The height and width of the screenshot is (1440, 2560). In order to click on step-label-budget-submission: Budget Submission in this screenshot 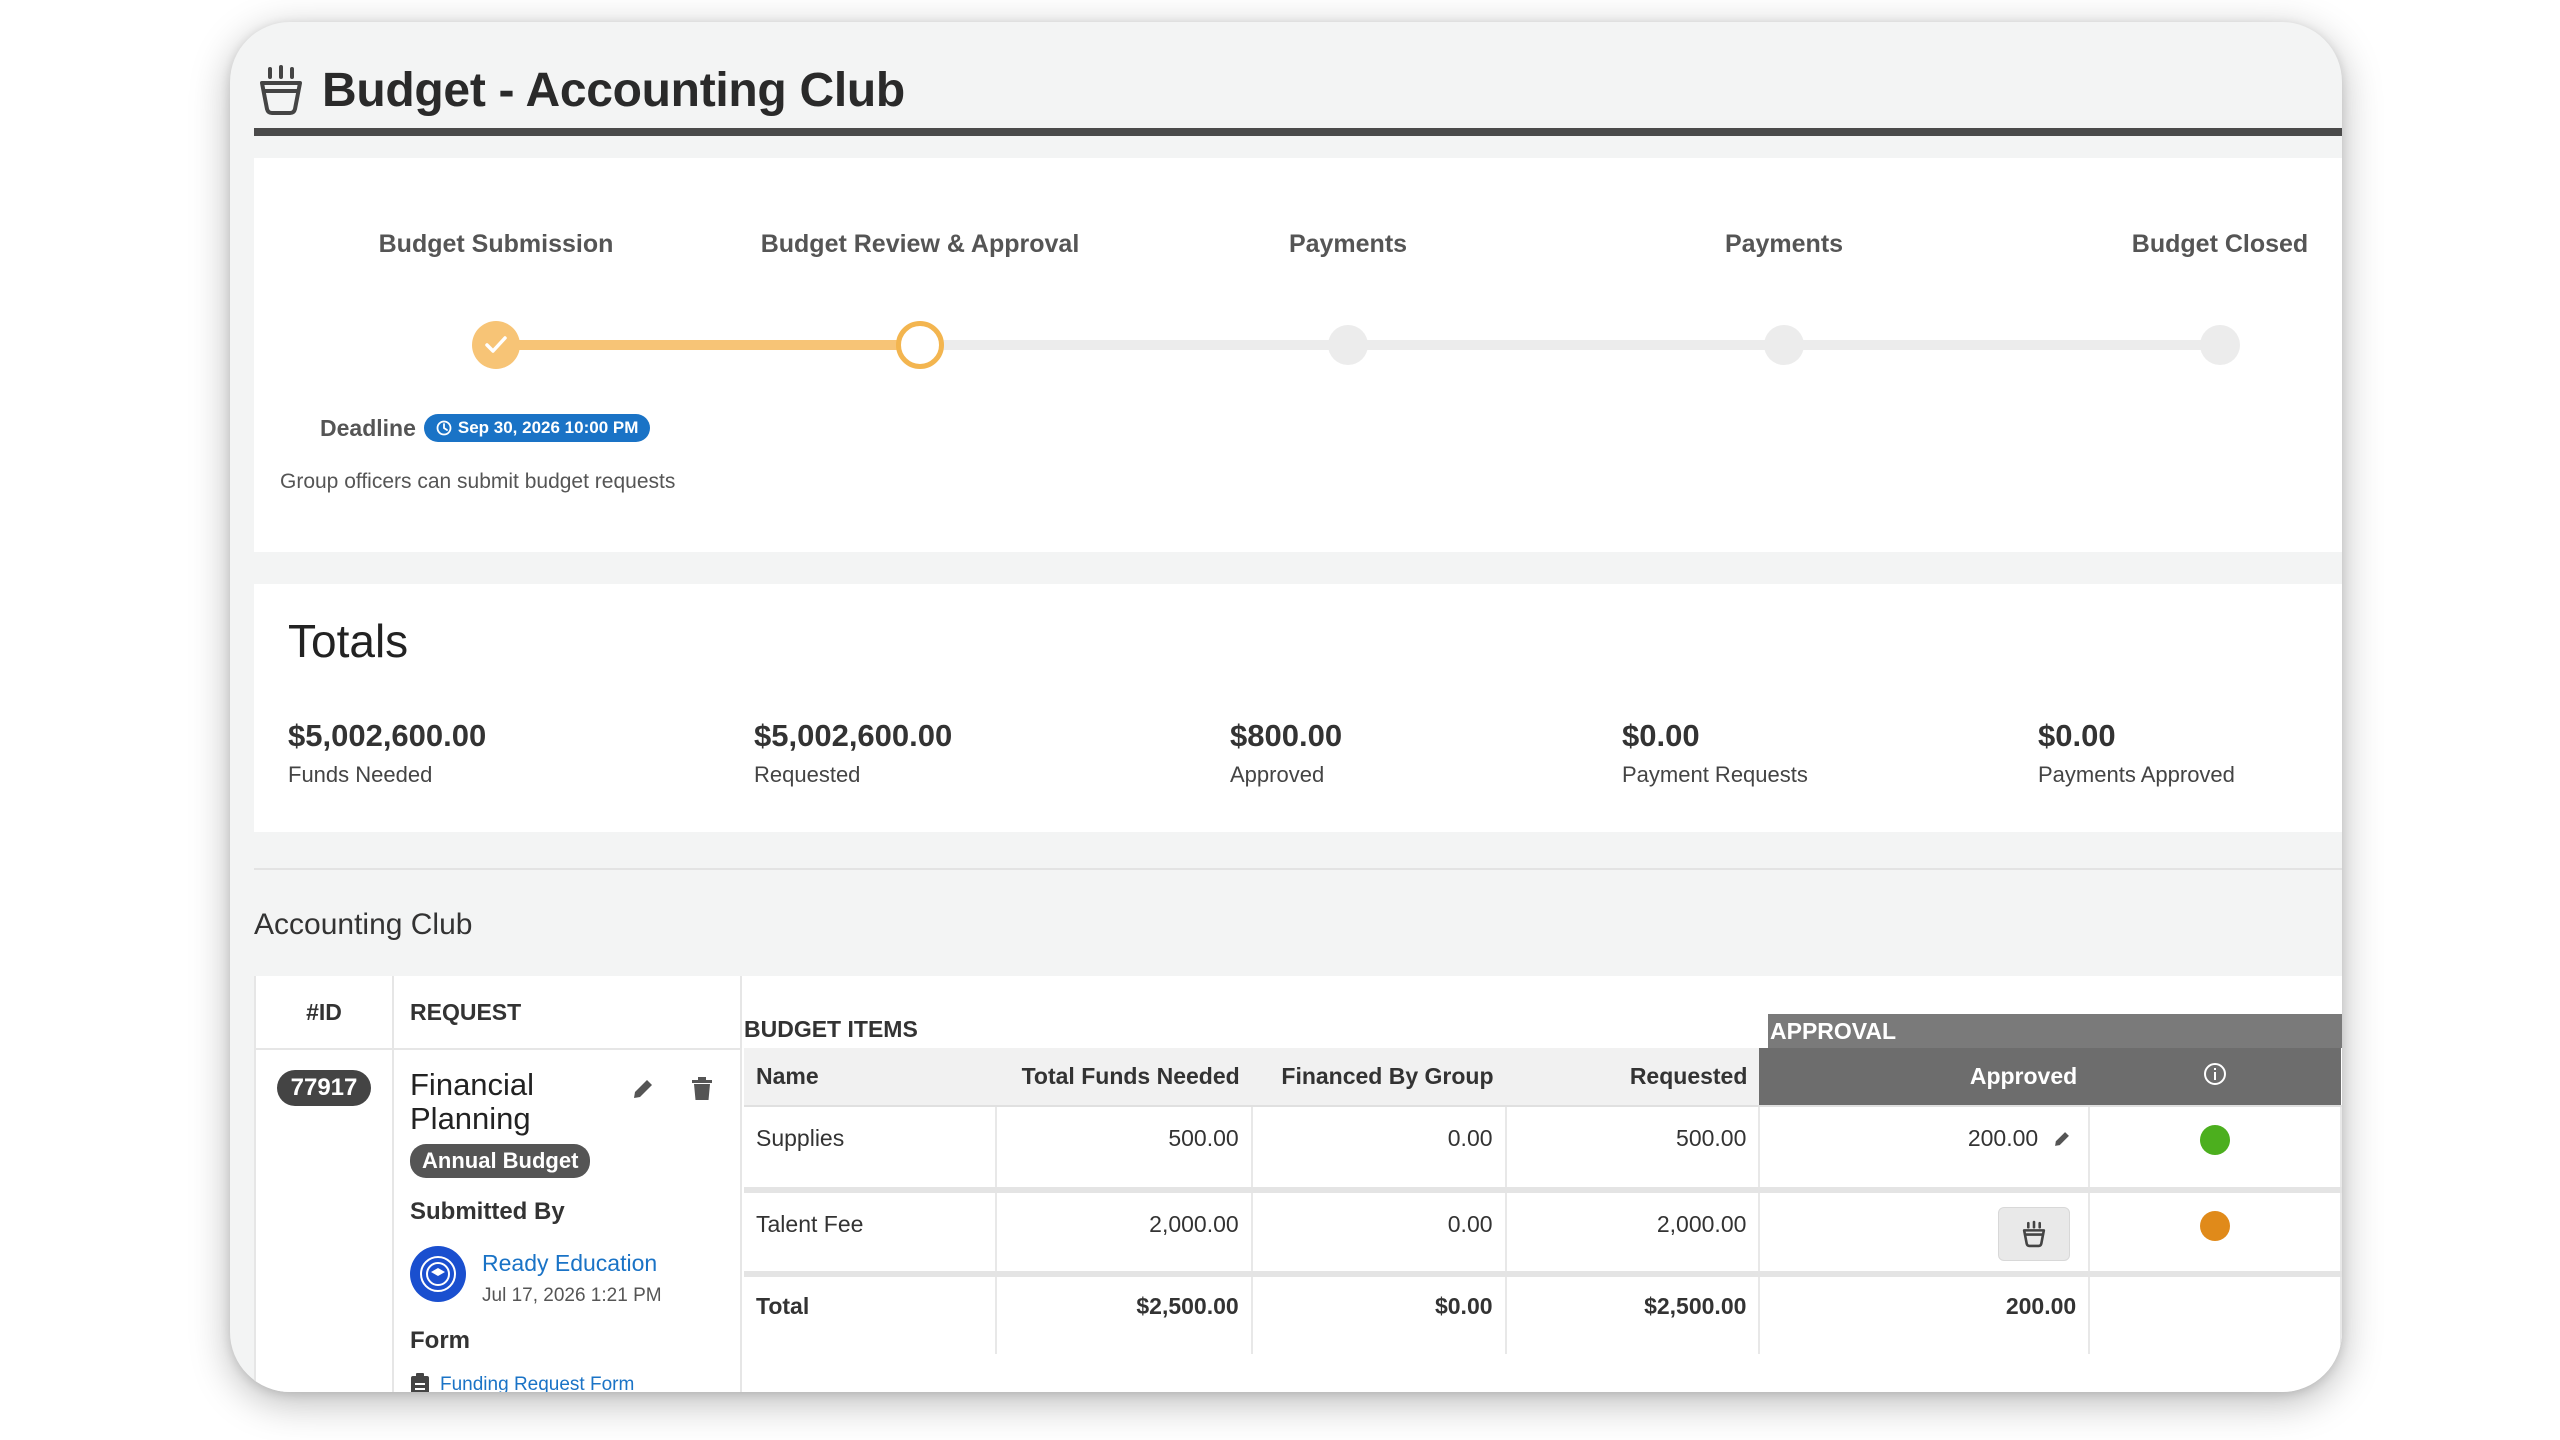, I will do `click(496, 244)`.